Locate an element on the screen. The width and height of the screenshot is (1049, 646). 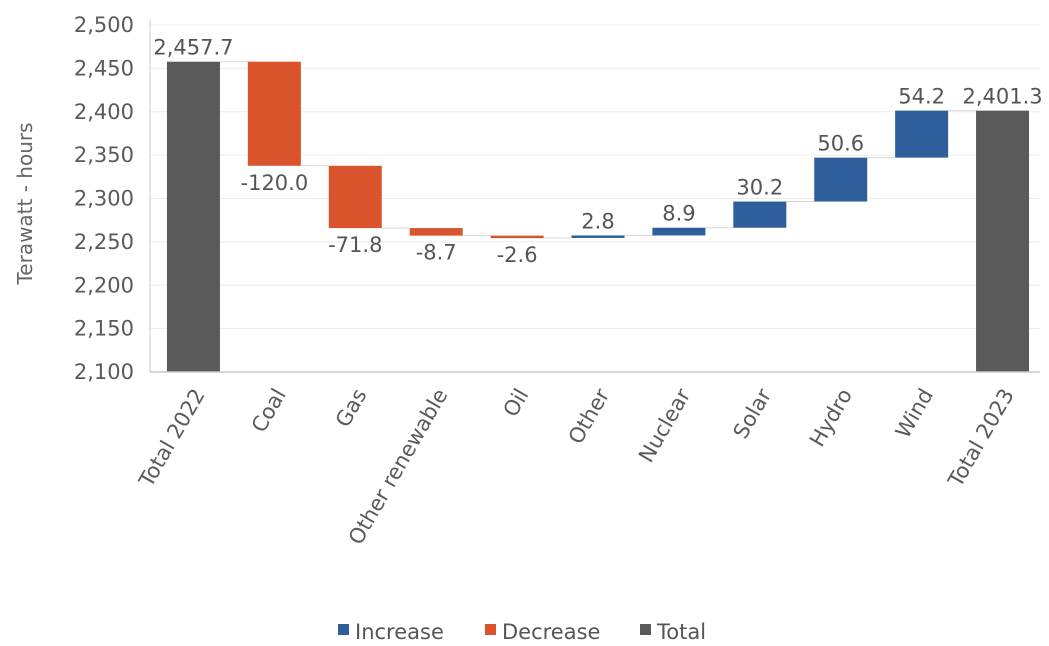
bar-nuclear is located at coordinates (679, 231).